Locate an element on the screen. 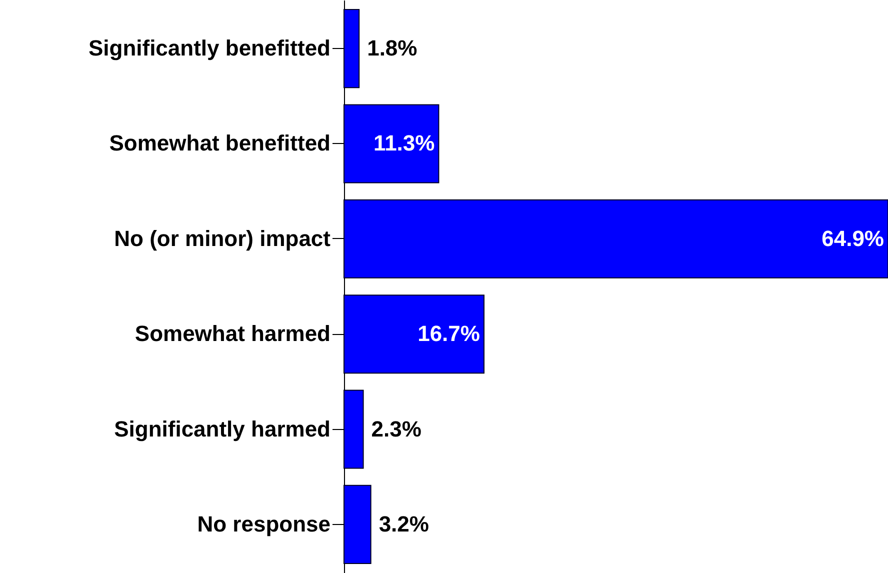 This screenshot has height=573, width=888. data-label: 3.2% is located at coordinates (403, 523).